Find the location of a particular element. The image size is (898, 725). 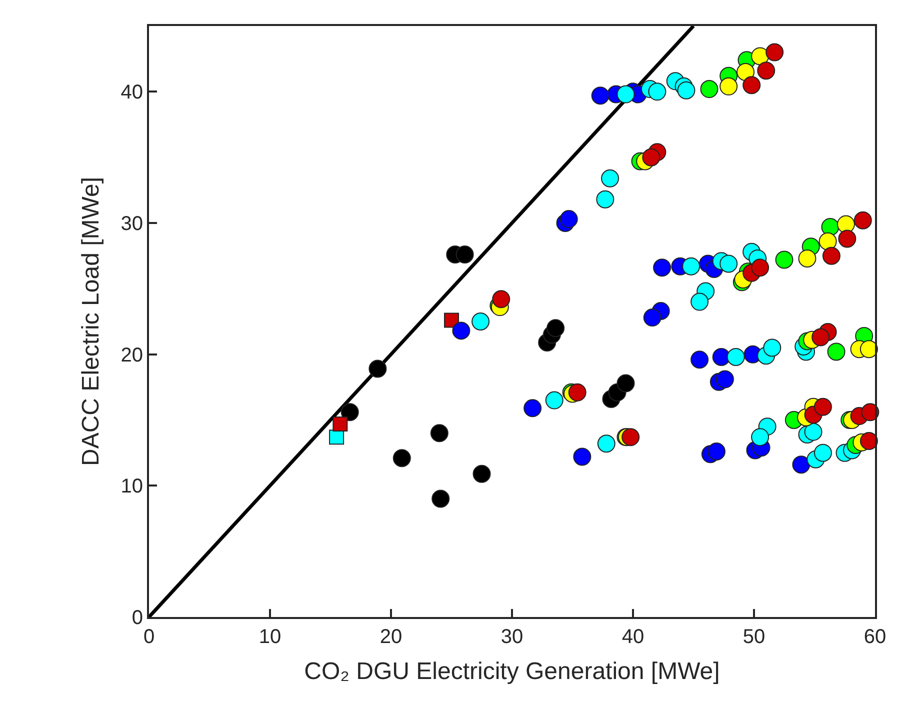

y-axis-title: DACC Electric Load [MWe] is located at coordinates (90, 321).